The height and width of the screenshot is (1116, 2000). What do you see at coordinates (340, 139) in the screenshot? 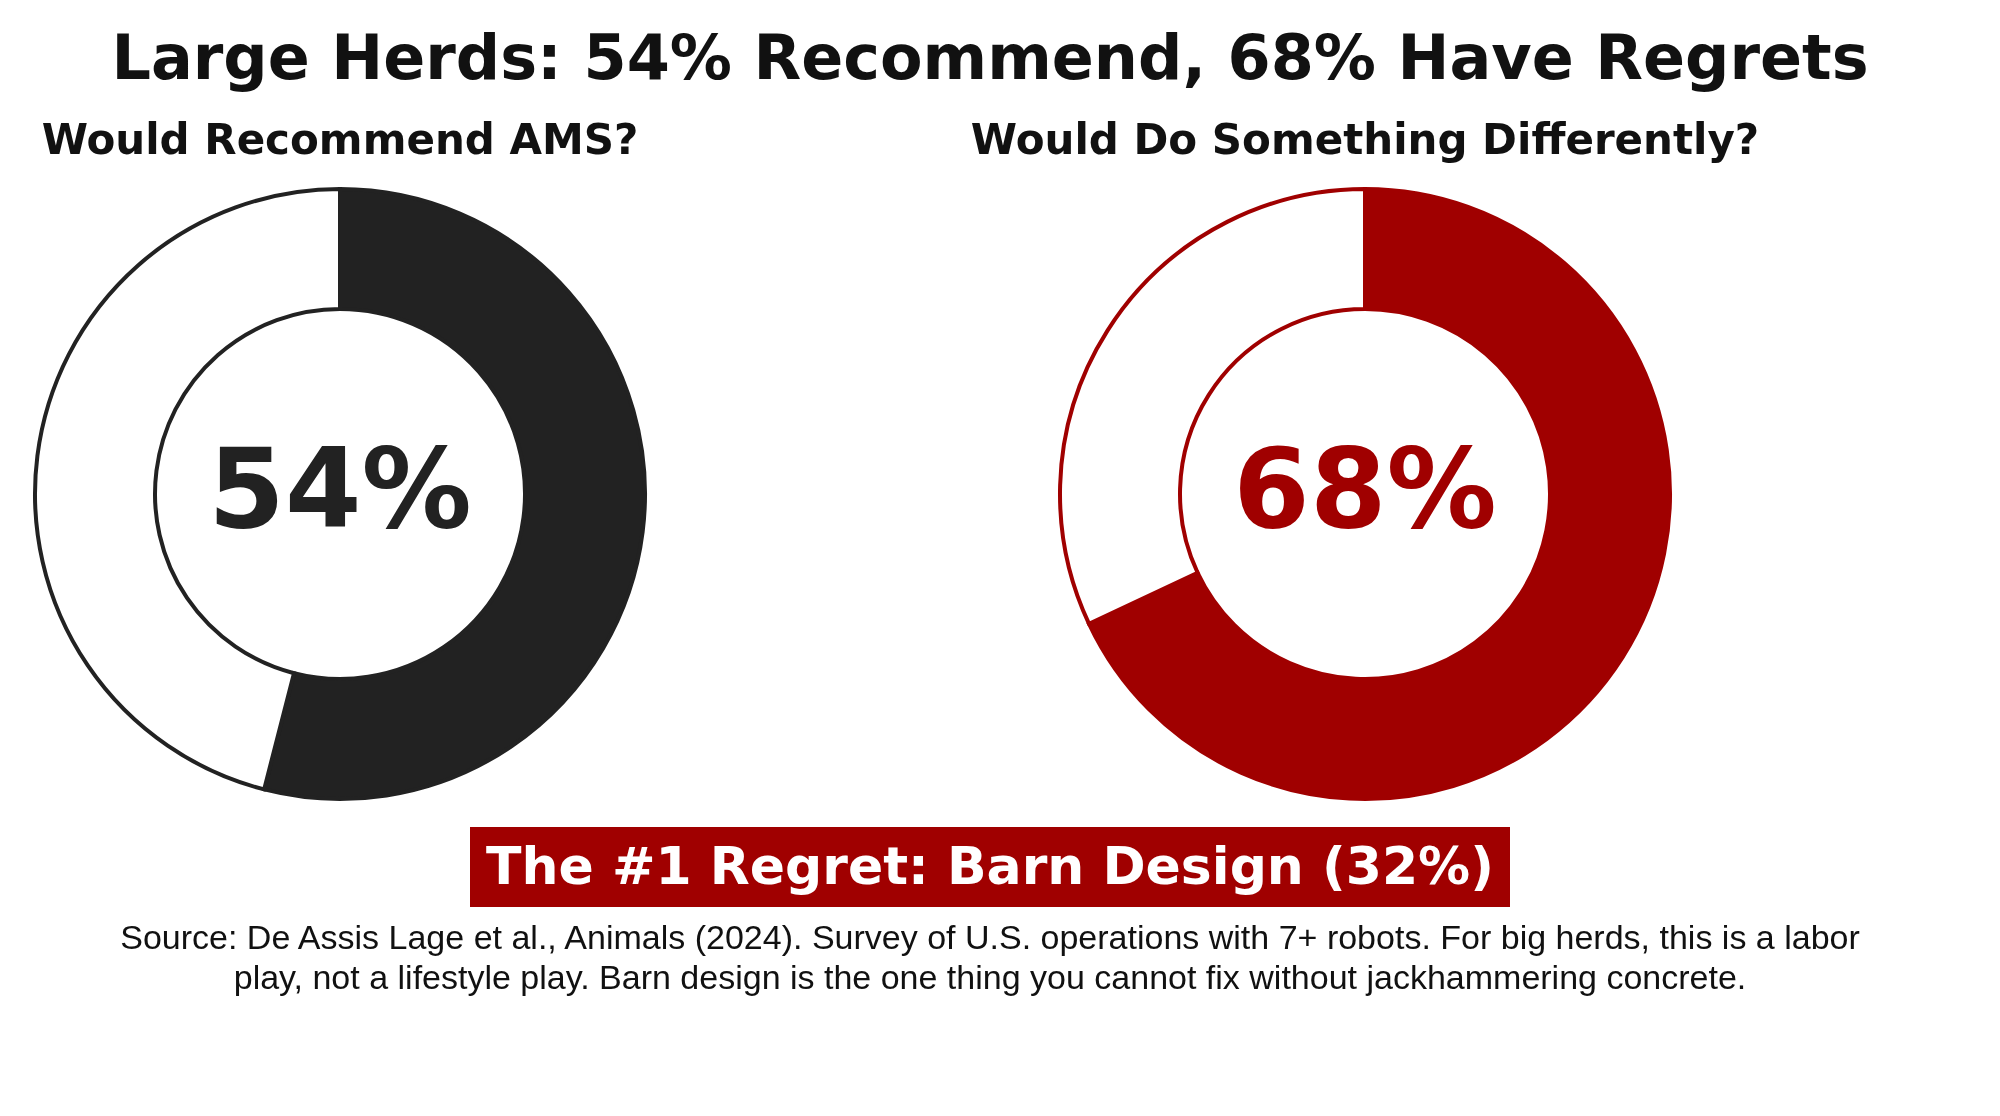
I see `chart-title: Would Recommend AMS?` at bounding box center [340, 139].